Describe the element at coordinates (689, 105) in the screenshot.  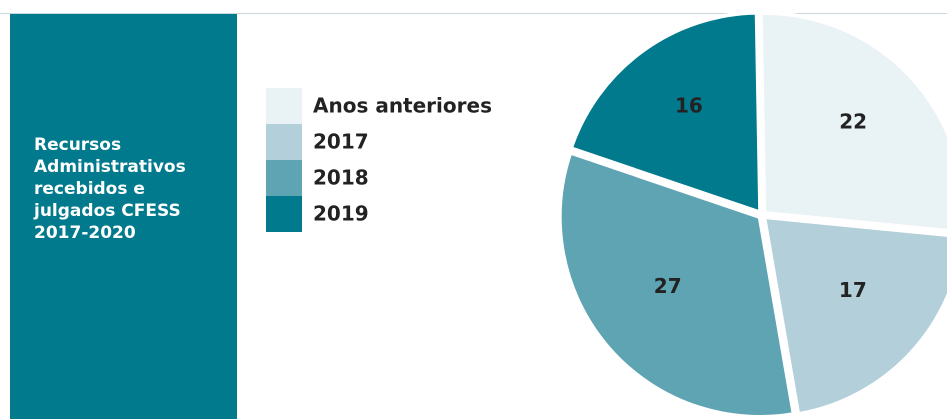
I see `slice-label: 16` at that location.